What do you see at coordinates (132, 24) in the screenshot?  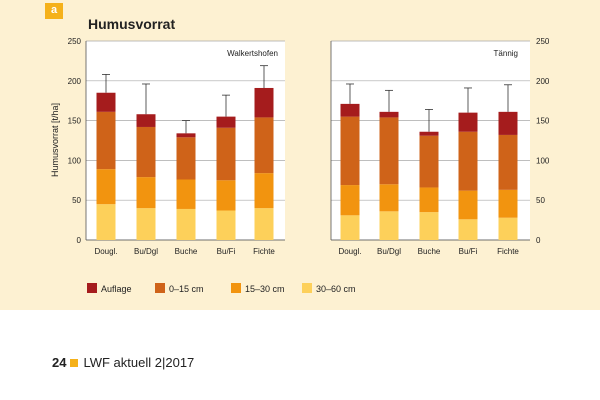 I see `chart-title: Humusvorrat` at bounding box center [132, 24].